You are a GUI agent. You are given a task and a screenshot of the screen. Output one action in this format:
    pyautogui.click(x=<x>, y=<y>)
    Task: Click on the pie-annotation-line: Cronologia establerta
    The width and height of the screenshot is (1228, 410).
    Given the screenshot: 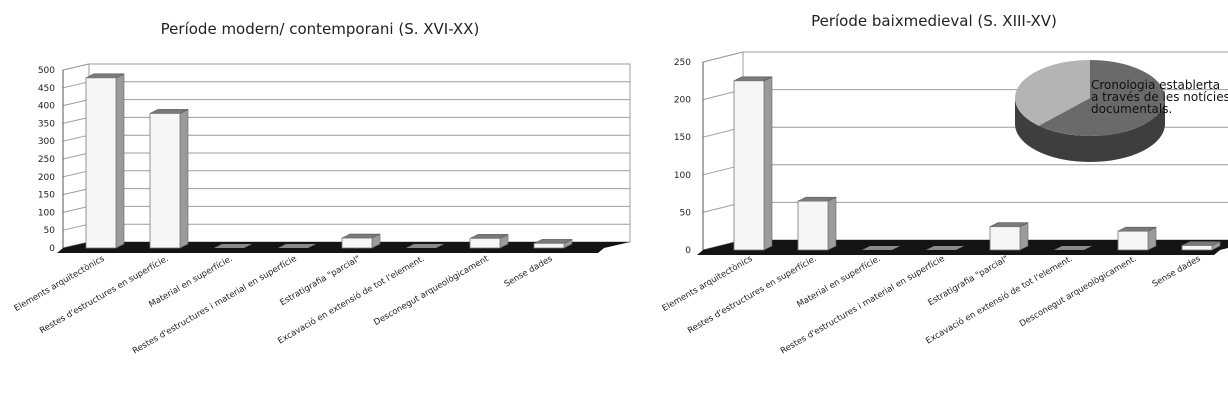 What is the action you would take?
    pyautogui.click(x=1155, y=85)
    